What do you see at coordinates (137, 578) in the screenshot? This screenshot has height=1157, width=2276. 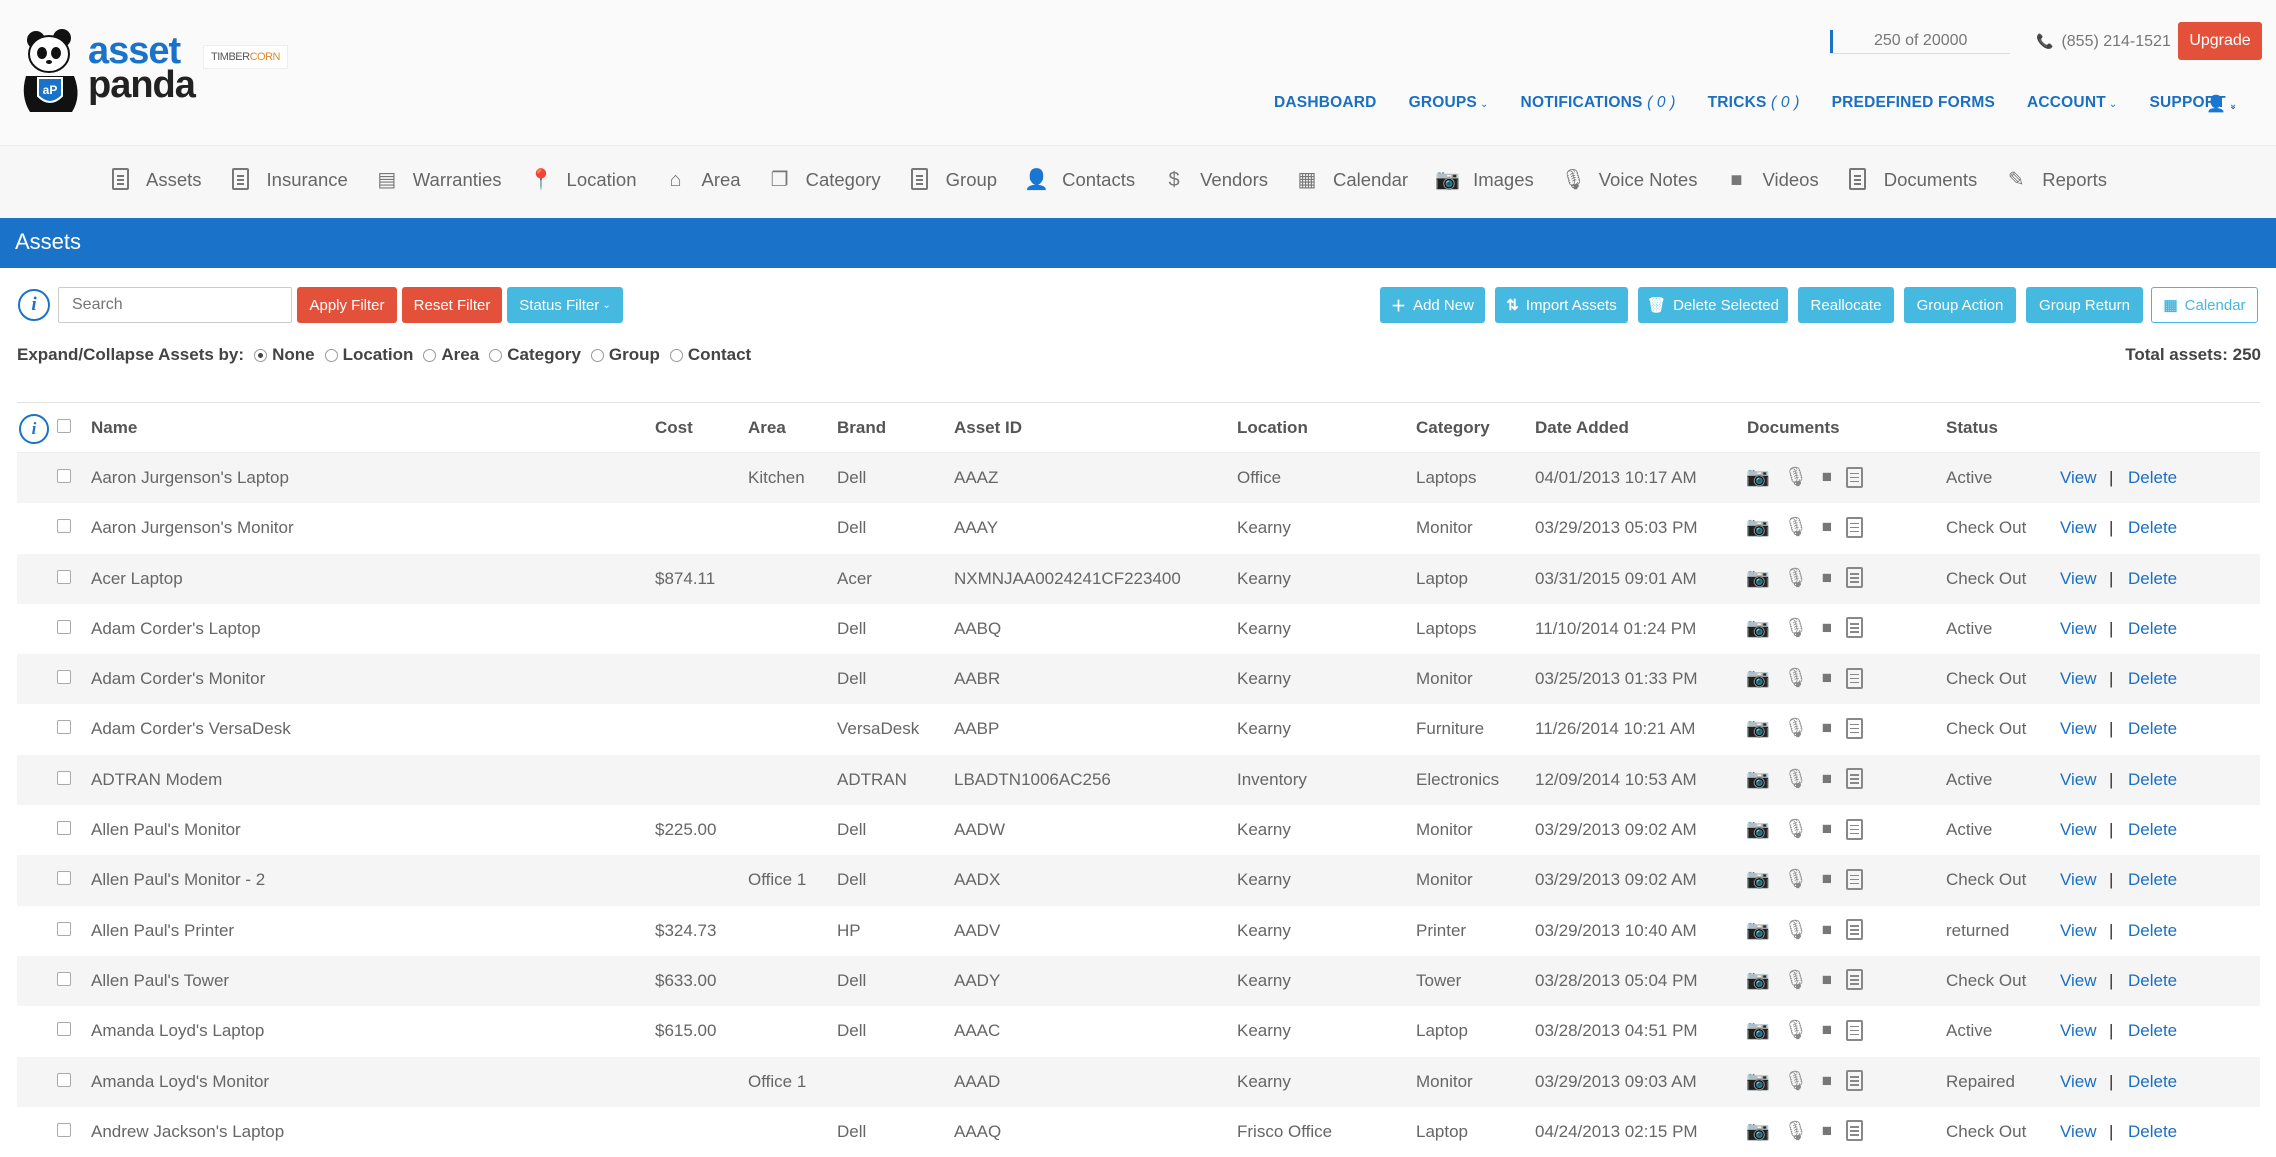 I see `asset-name: Acer Laptop` at bounding box center [137, 578].